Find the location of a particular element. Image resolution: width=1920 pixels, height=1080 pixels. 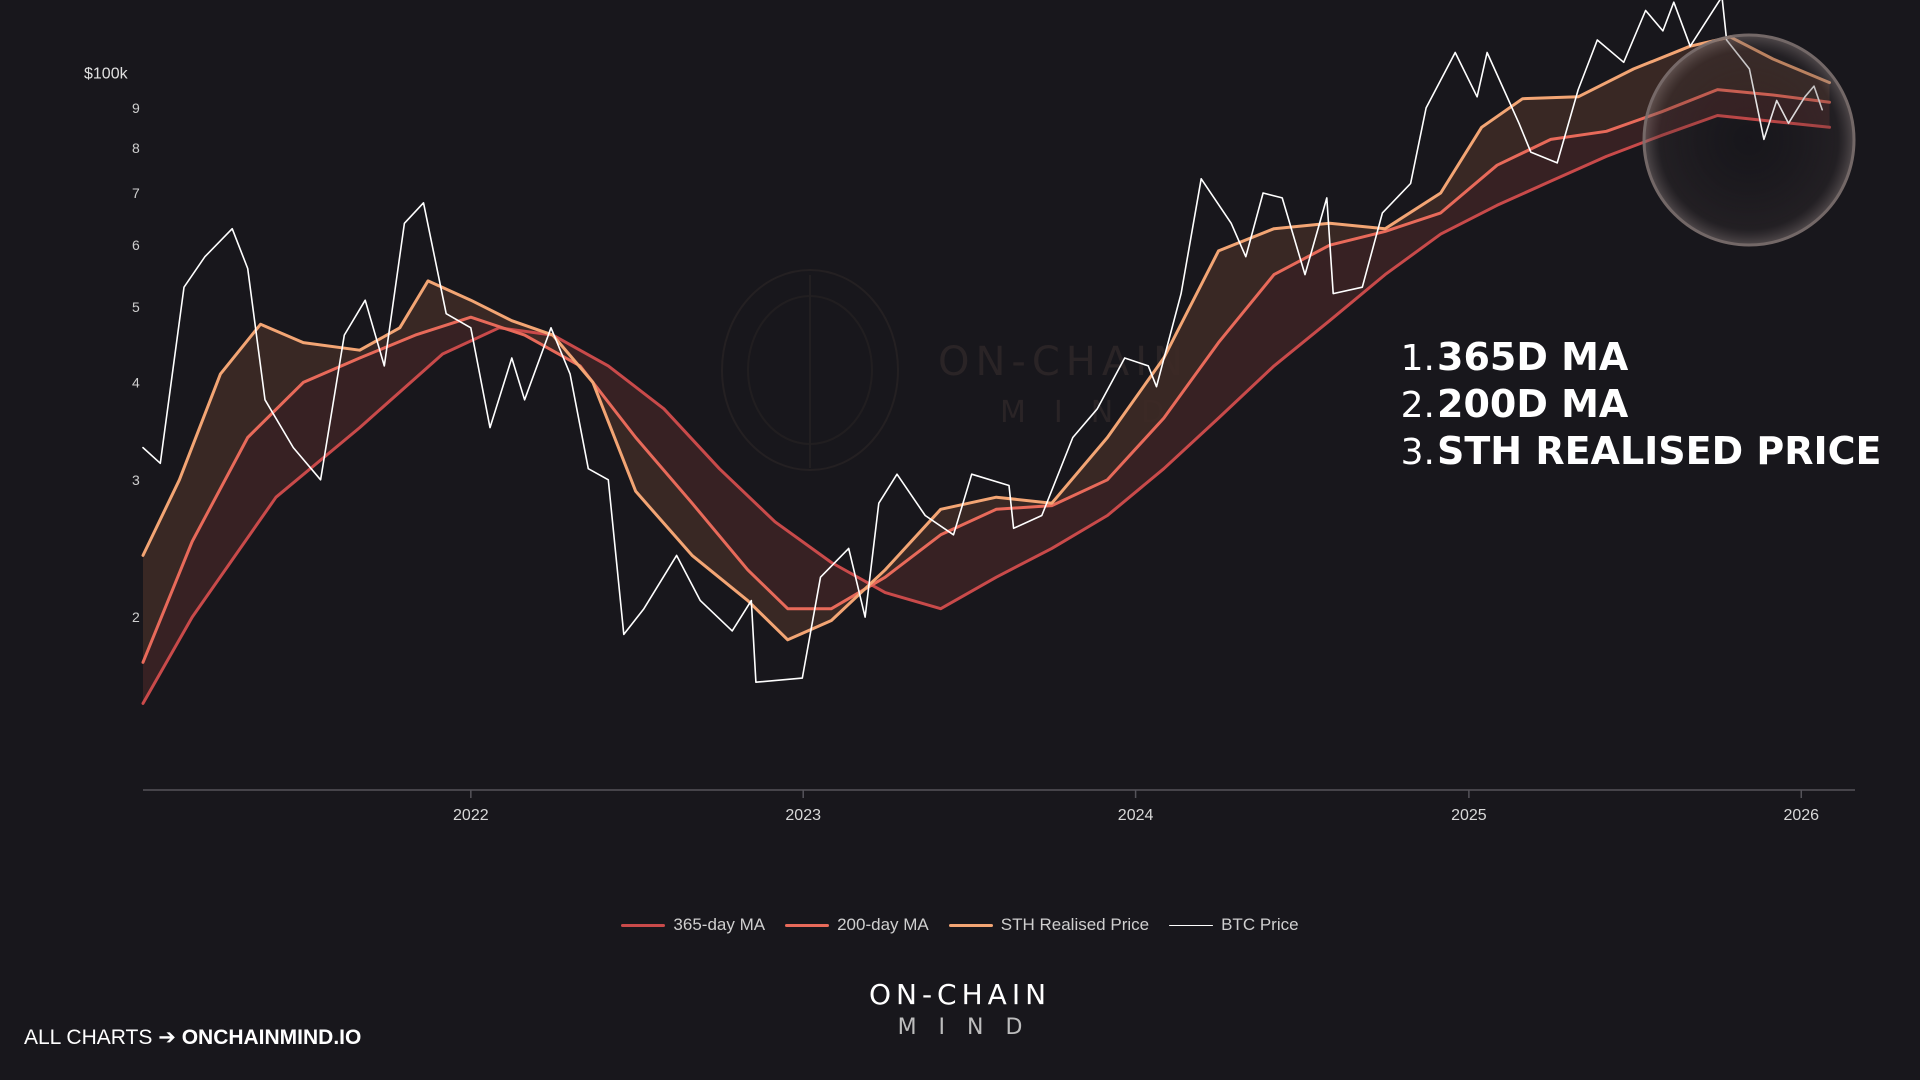

legend-item-btc: BTC Price is located at coordinates (1234, 925).